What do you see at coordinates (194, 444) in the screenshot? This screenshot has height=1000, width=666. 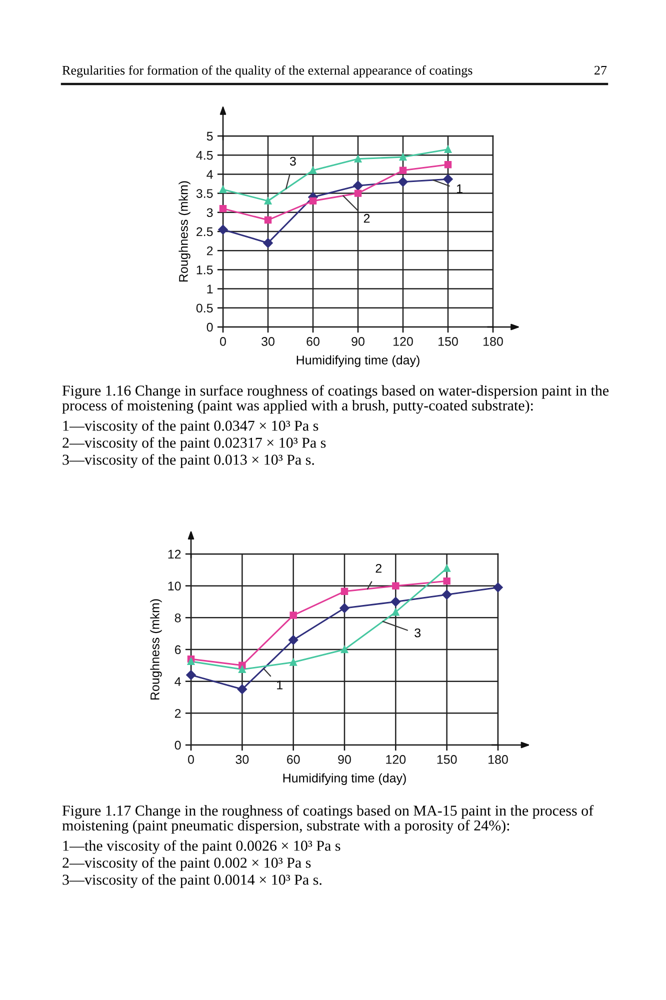 I see `text: 2—viscosity of the paint 0.02317 × 10³ Pa s` at bounding box center [194, 444].